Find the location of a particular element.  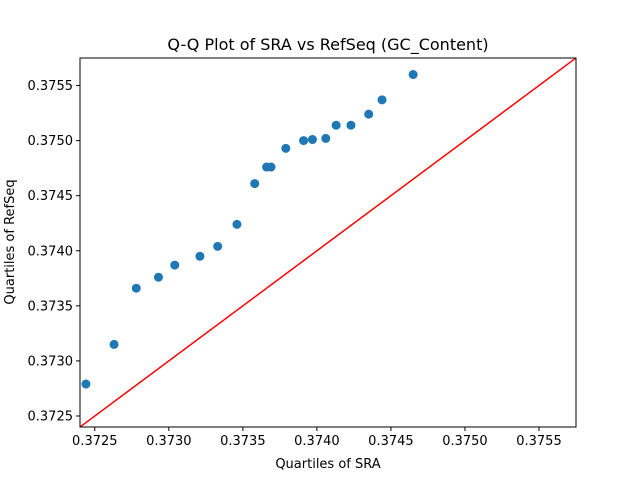

chart-title: Q-Q Plot of SRA vs RefSeq (GC_Content) is located at coordinates (327, 45).